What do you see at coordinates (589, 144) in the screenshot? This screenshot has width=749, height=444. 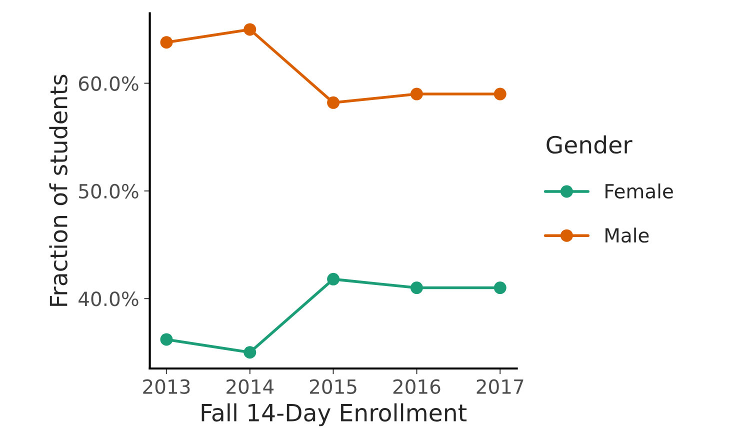 I see `legend-title: Gender` at bounding box center [589, 144].